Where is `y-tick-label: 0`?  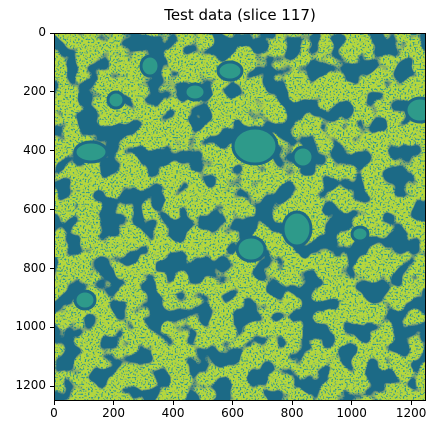 y-tick-label: 0 is located at coordinates (42, 32).